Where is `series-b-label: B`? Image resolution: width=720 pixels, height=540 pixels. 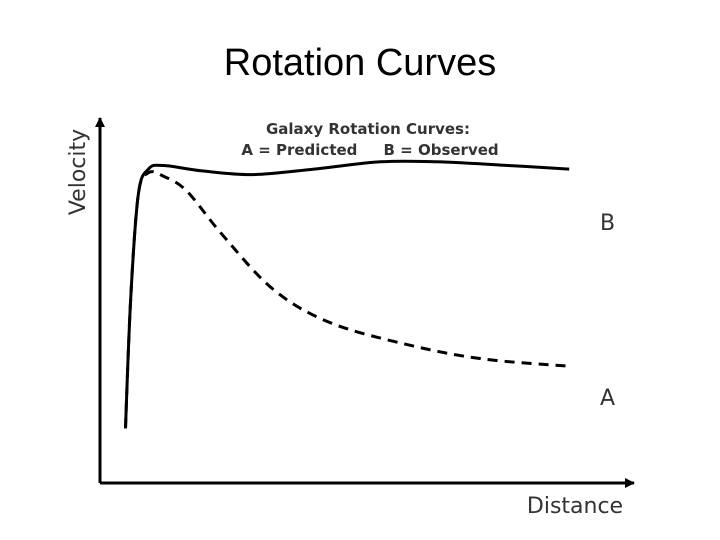 series-b-label: B is located at coordinates (607, 223).